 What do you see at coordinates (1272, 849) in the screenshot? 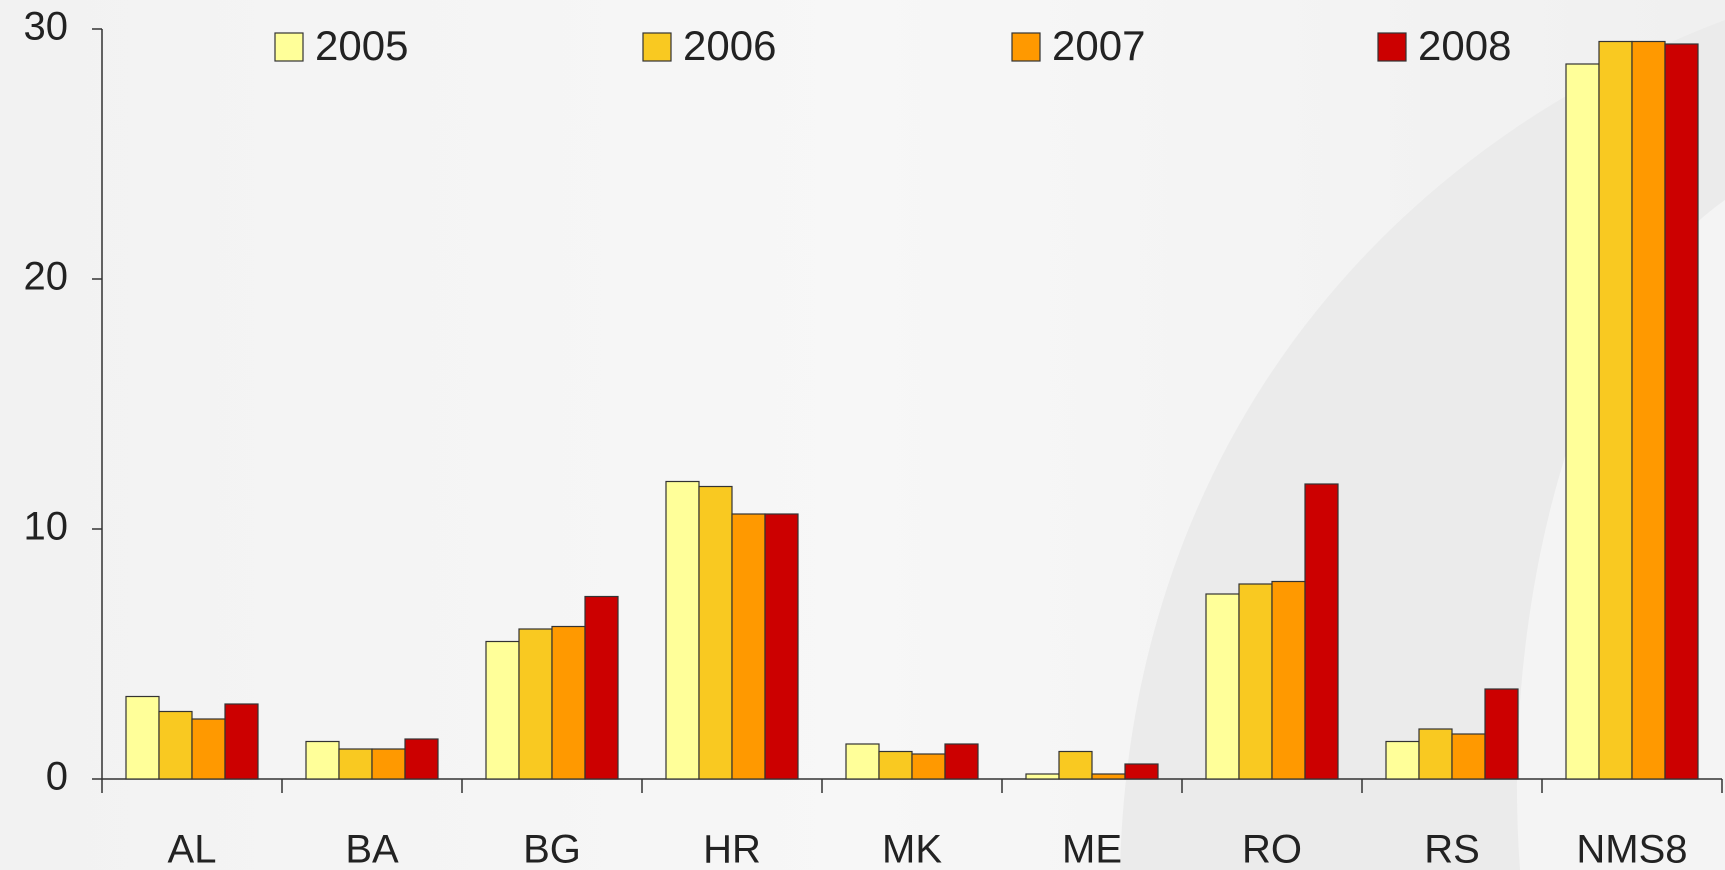
I see `x-tick-label: RO` at bounding box center [1272, 849].